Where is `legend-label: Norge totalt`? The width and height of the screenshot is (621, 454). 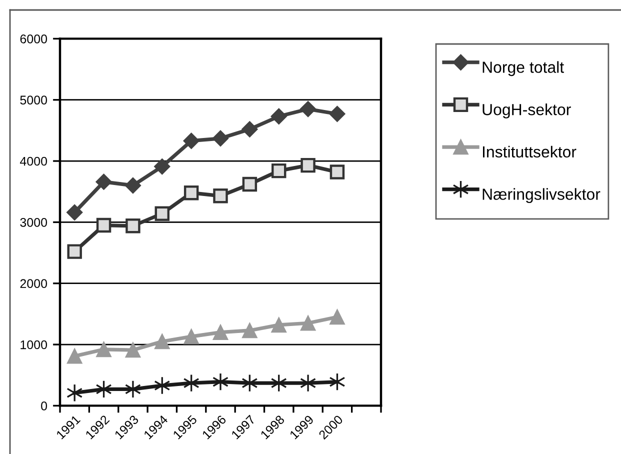
legend-label: Norge totalt is located at coordinates (523, 68).